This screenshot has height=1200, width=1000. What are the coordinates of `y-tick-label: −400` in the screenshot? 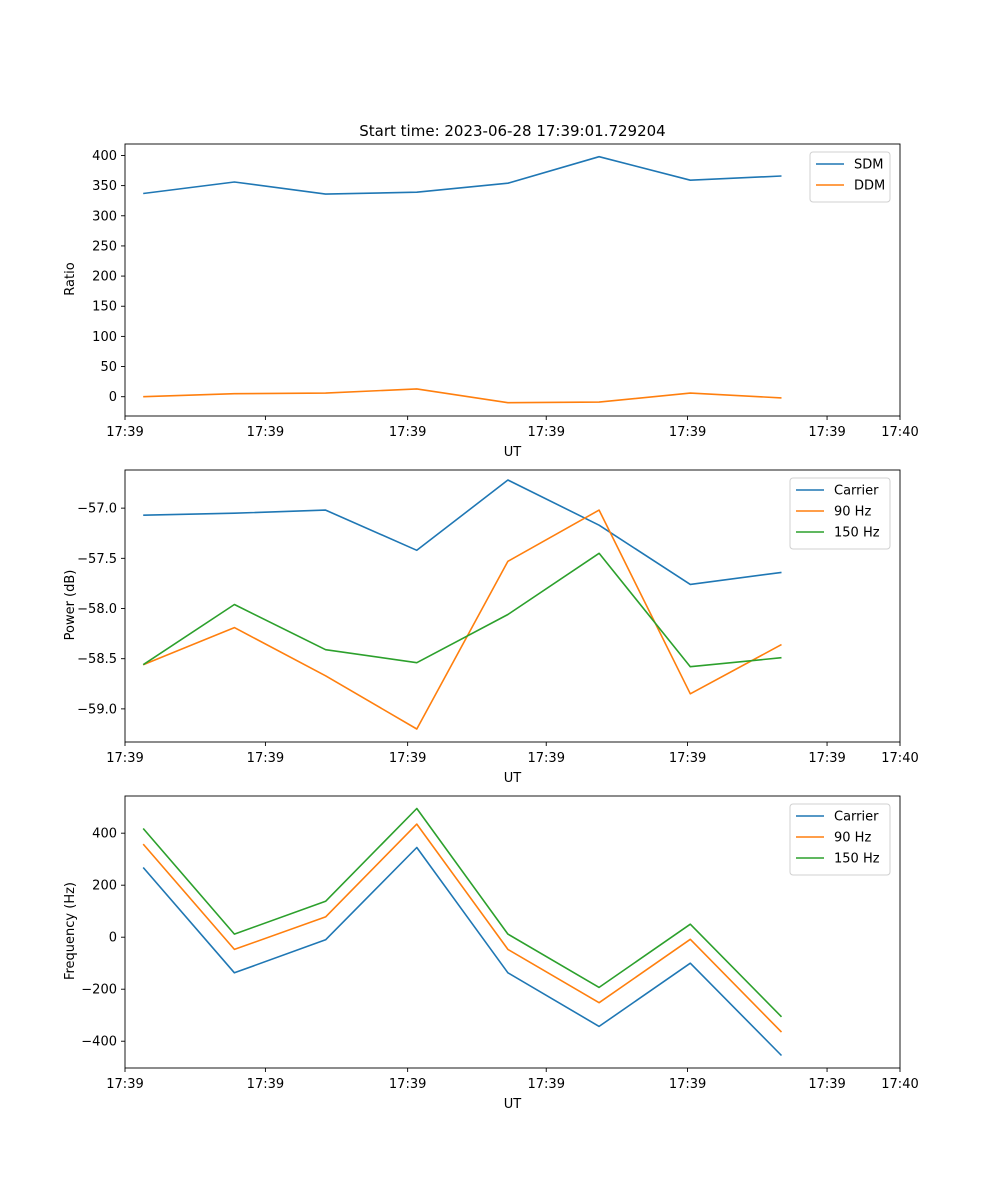 It's located at (99, 1042).